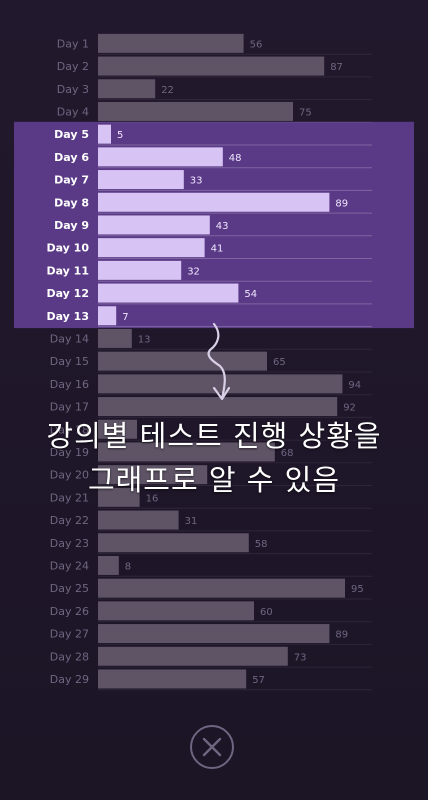  I want to click on day-label: Day 26, so click(69, 611).